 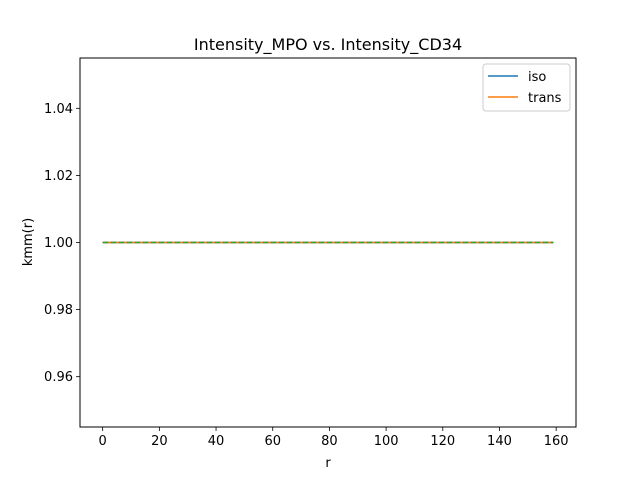 What do you see at coordinates (329, 441) in the screenshot?
I see `x-tick-label: 80` at bounding box center [329, 441].